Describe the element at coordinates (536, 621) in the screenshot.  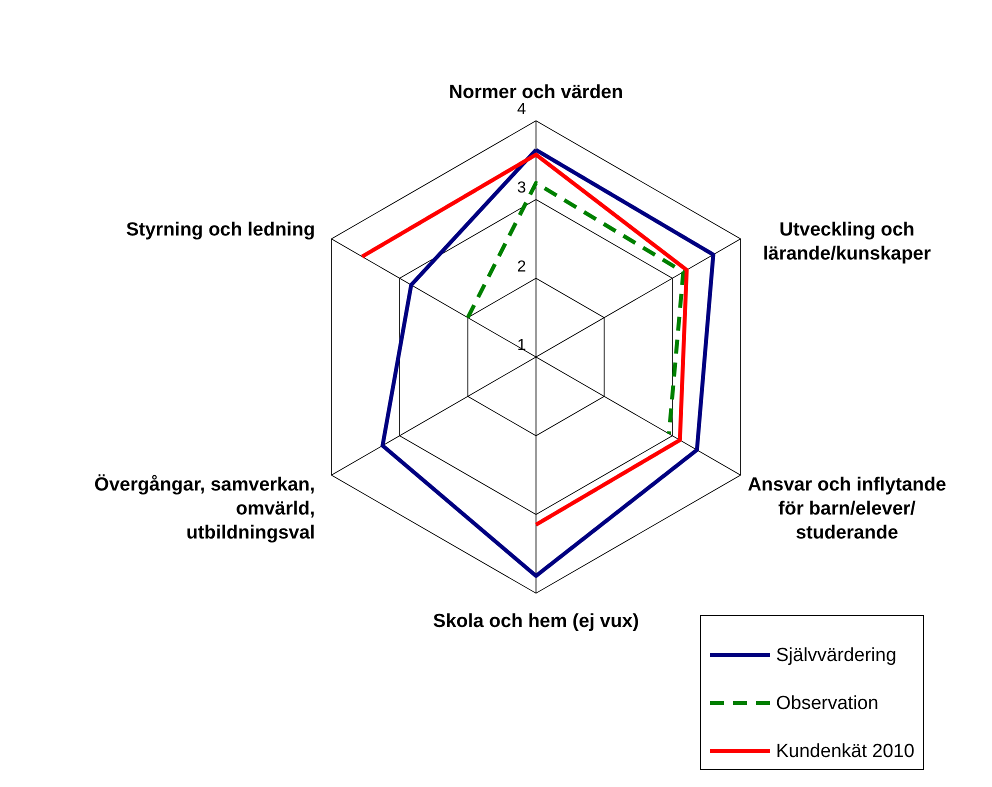
I see `spoke-label: Skola och hem (ej vux)` at that location.